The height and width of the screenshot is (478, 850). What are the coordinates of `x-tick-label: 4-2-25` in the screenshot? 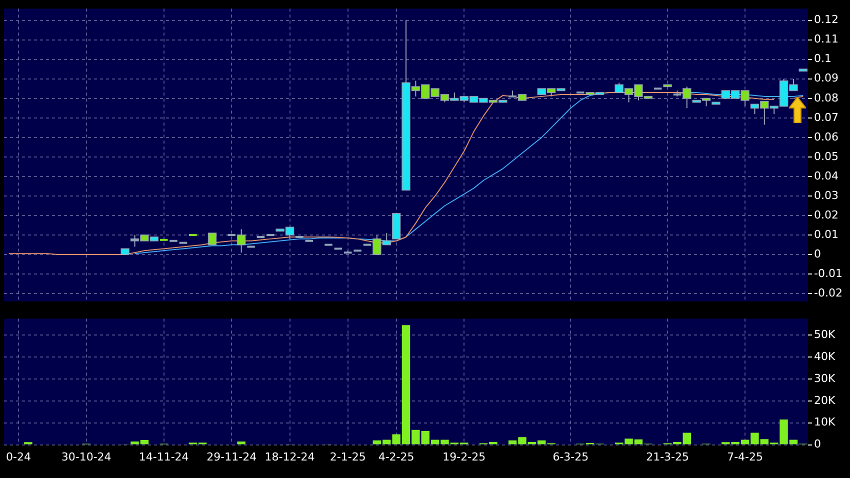 It's located at (396, 457).